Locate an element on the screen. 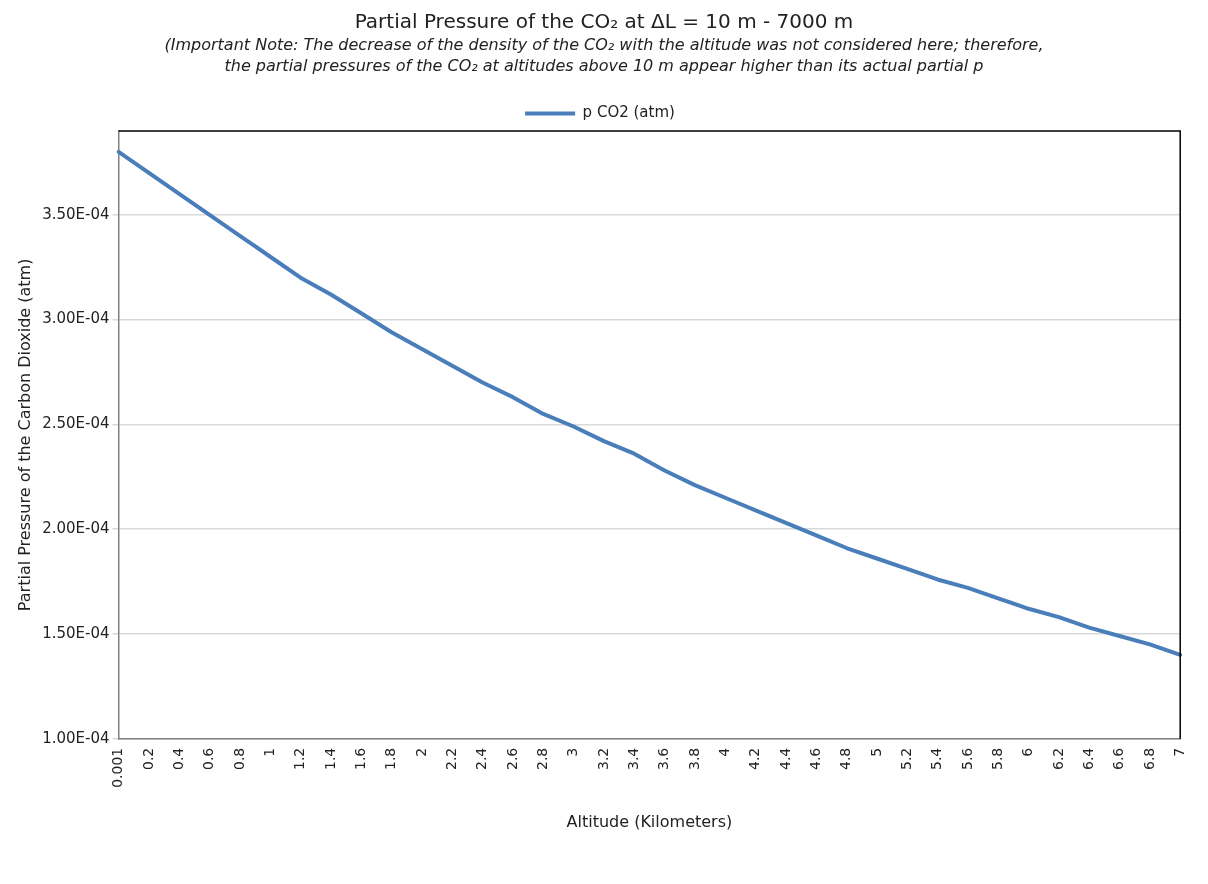  x-tick-label: 1.8 is located at coordinates (390, 758).